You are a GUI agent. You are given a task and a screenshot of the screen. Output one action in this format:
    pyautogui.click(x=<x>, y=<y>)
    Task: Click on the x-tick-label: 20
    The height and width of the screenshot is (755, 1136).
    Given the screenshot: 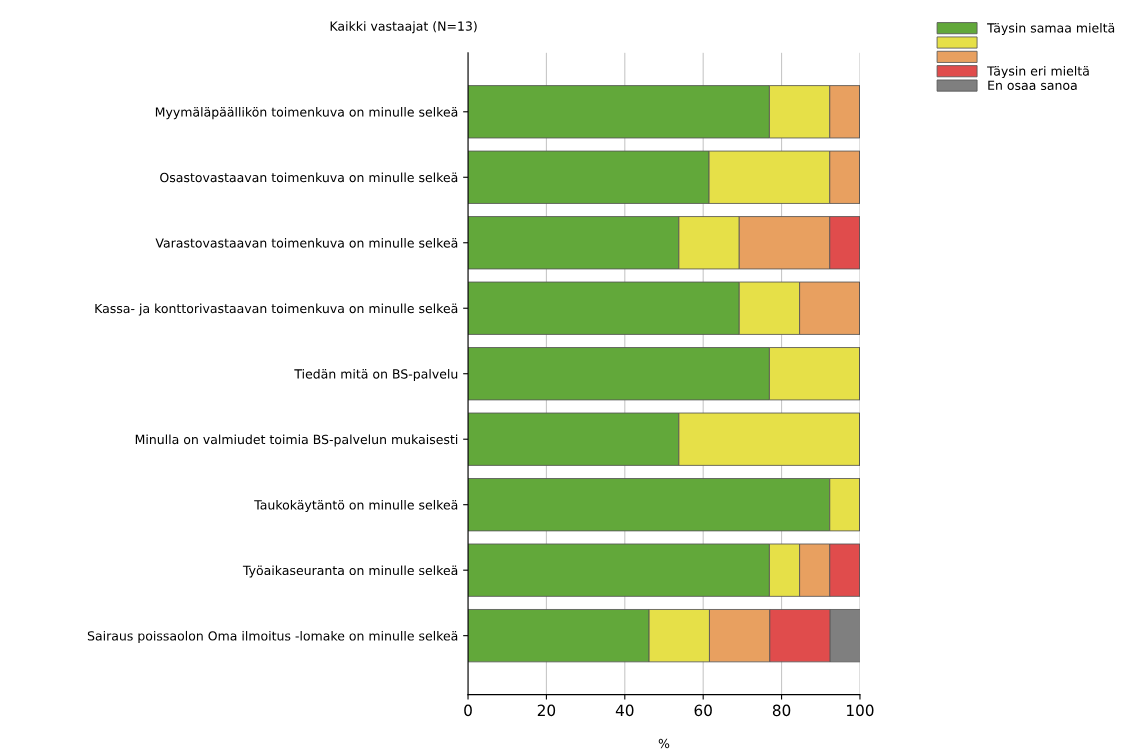 What is the action you would take?
    pyautogui.click(x=546, y=710)
    